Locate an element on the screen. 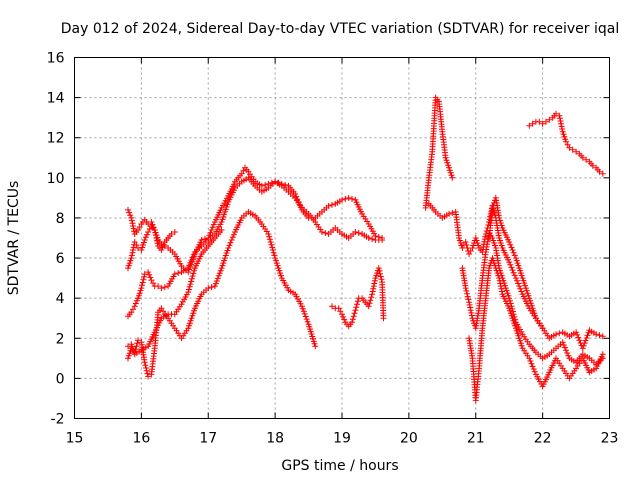 The height and width of the screenshot is (480, 640). y-tick-label: 6 is located at coordinates (60, 259).